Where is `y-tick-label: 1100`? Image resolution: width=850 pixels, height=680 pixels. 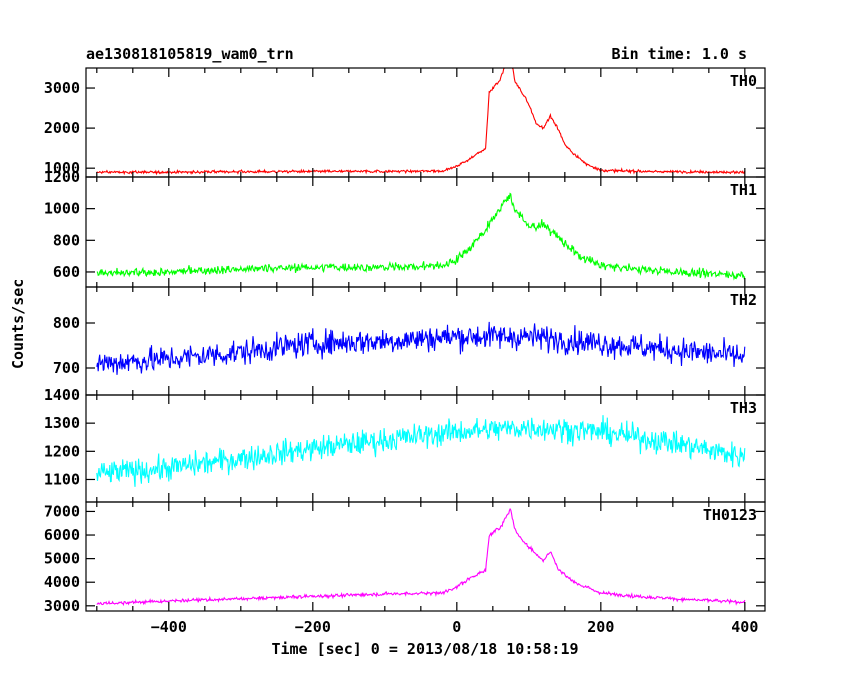
y-tick-label: 1100 is located at coordinates (62, 479).